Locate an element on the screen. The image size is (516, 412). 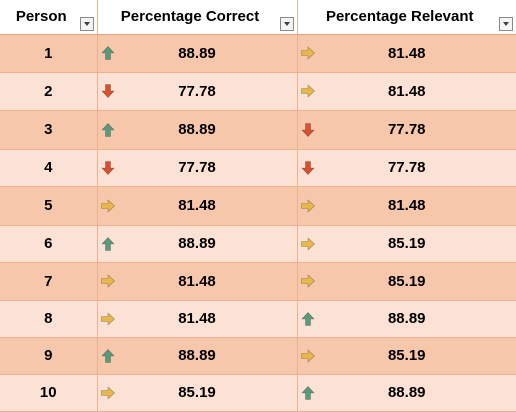
header-percentage-relevant-label: Percentage Relevant is located at coordinates (407, 16).